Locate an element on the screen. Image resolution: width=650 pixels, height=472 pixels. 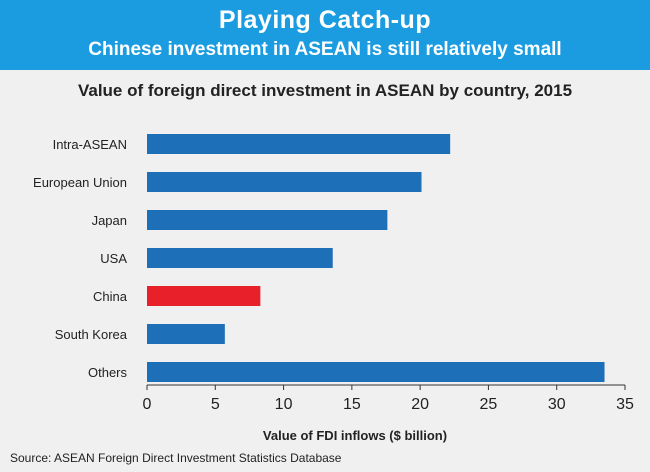
category-label-others: Others is located at coordinates (108, 372).